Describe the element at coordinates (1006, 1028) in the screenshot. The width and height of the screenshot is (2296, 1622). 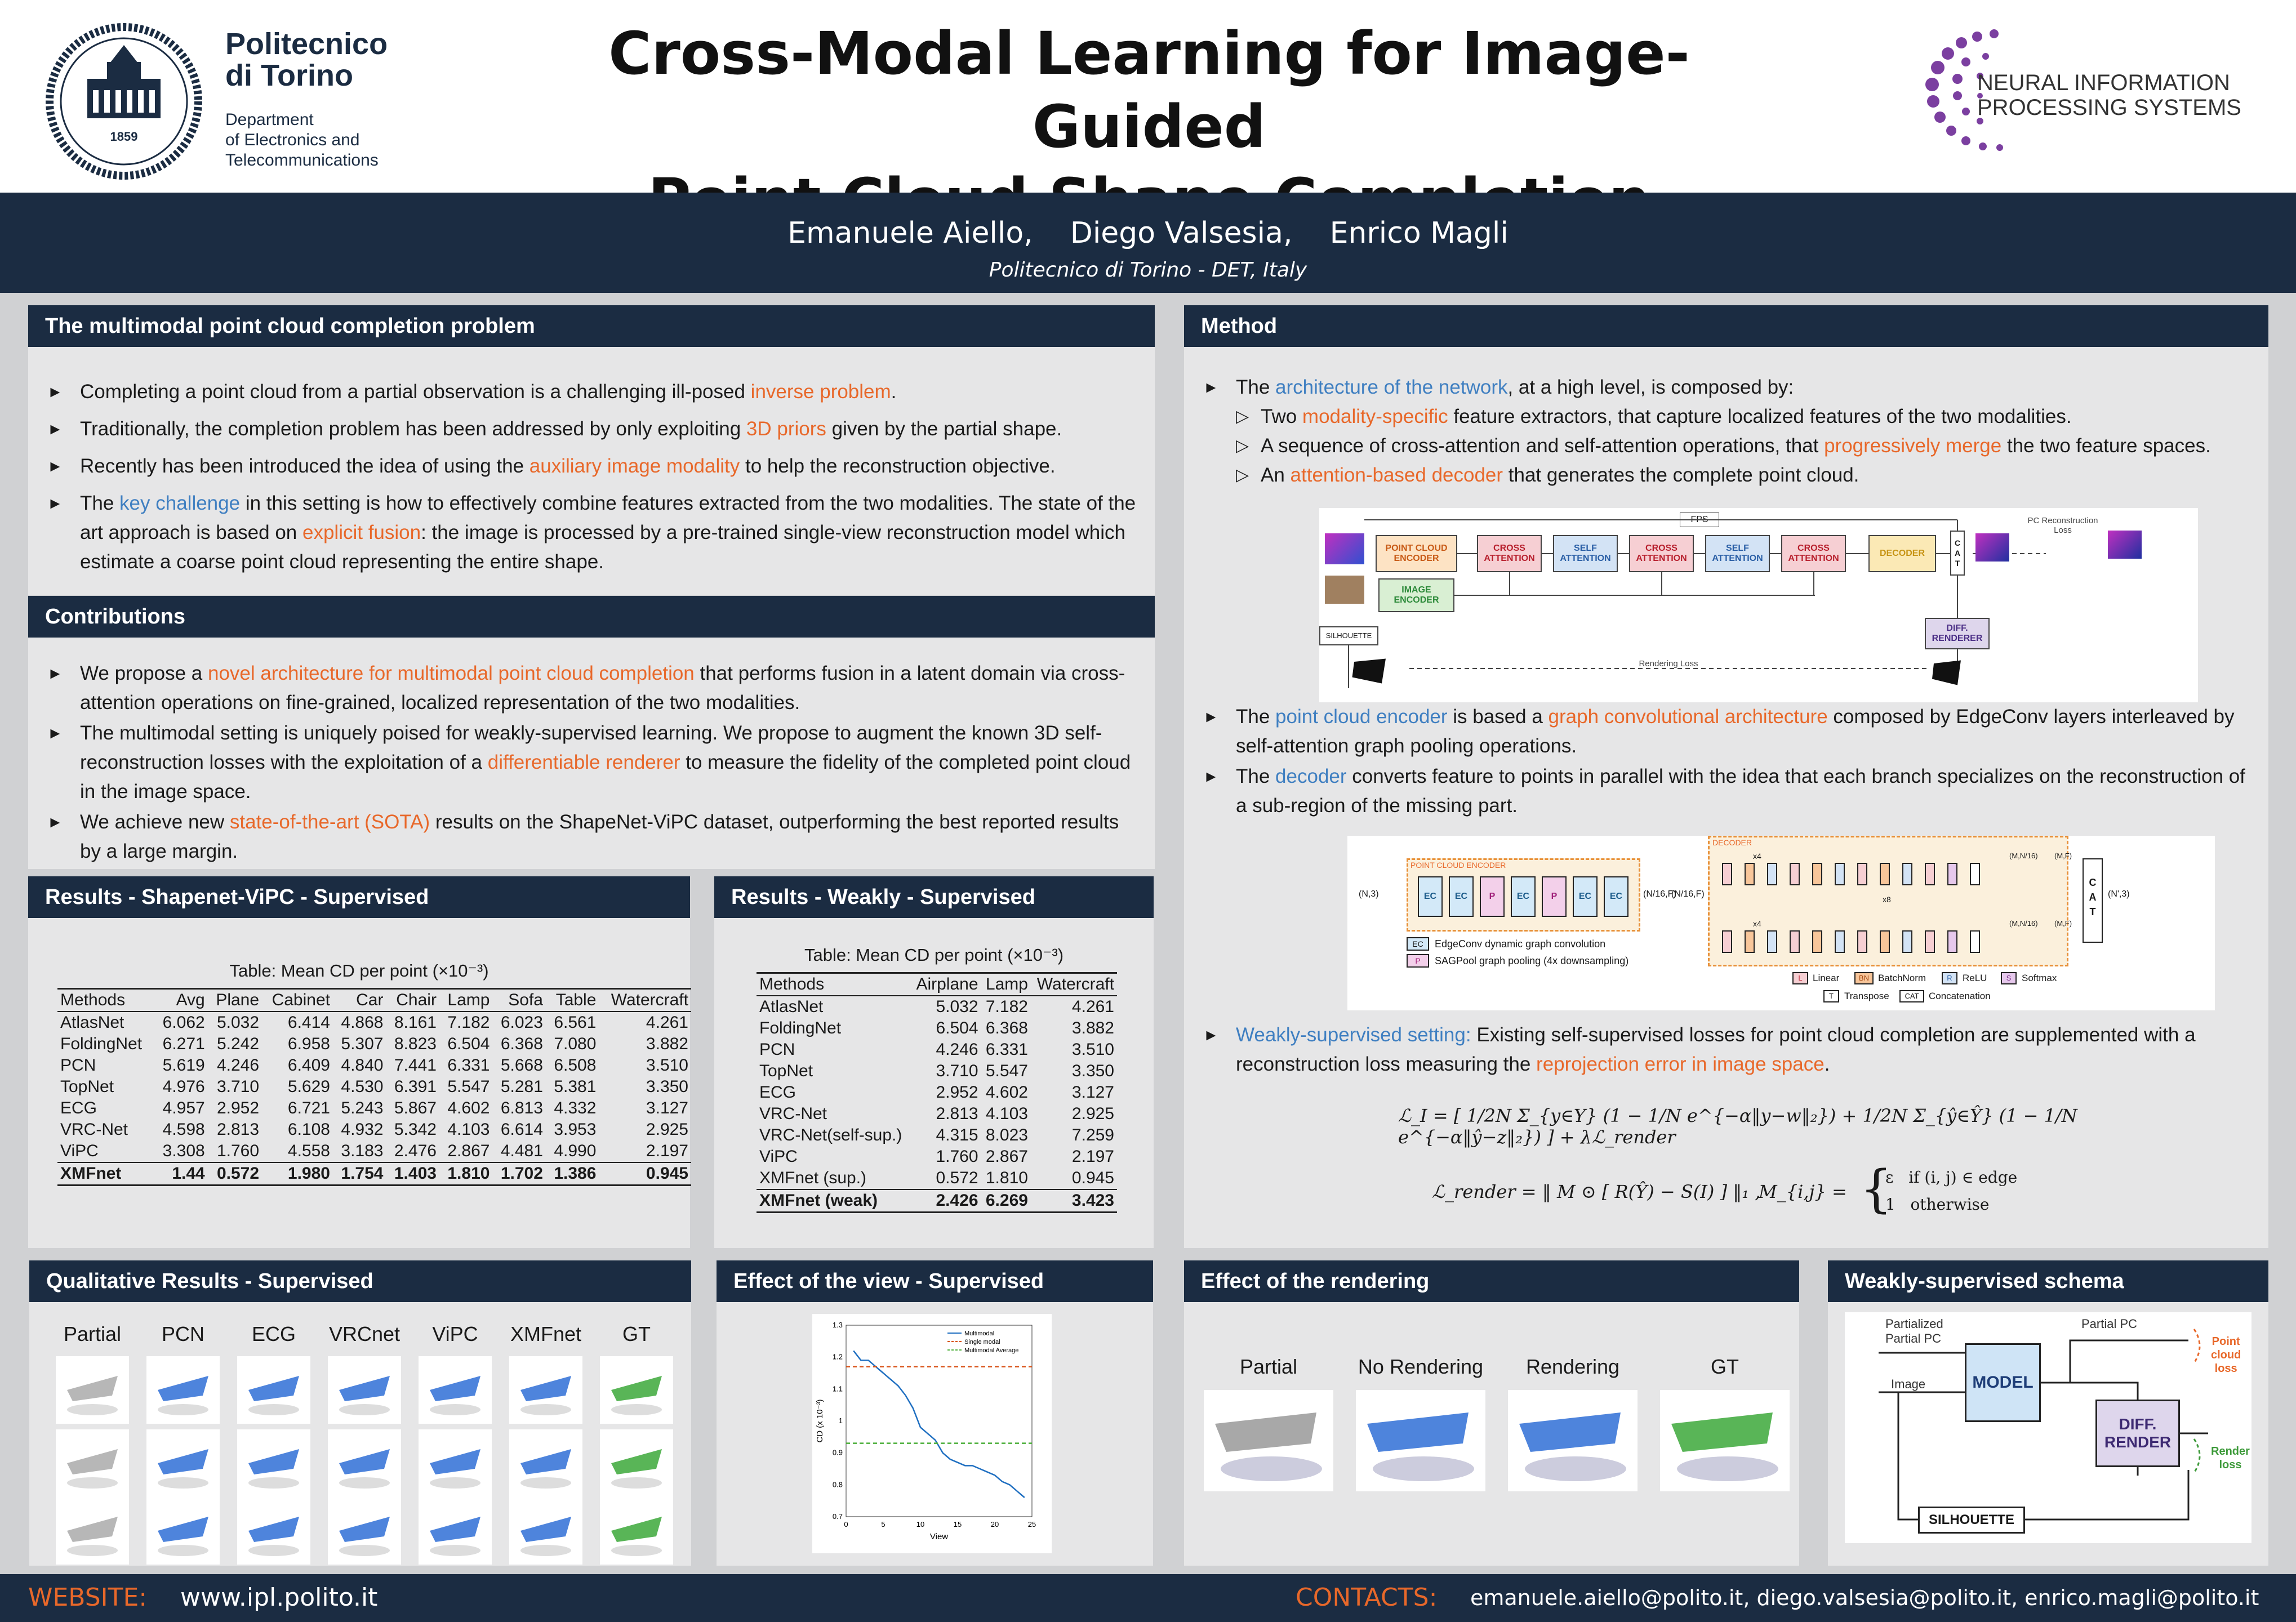
I see `table-cell: 6.368` at that location.